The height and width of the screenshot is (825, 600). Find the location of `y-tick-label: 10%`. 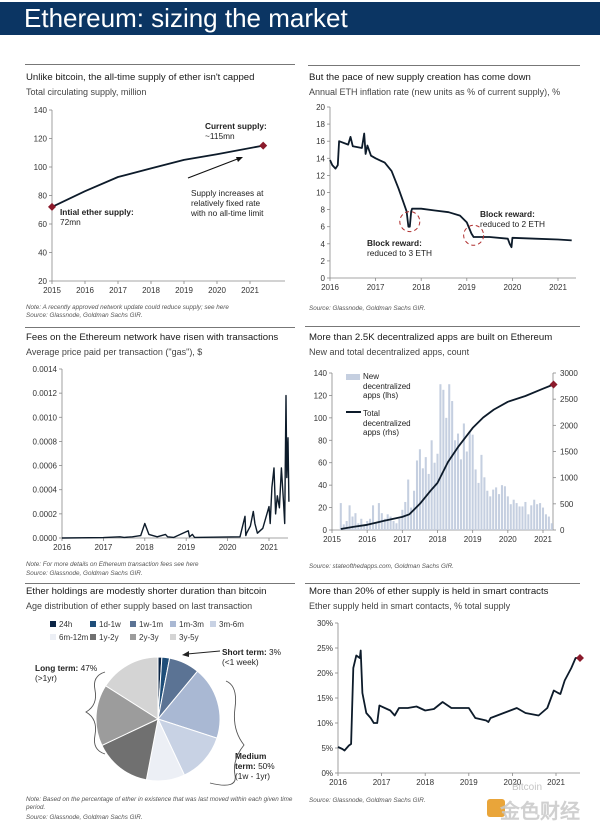

y-tick-label: 10% is located at coordinates (325, 723).